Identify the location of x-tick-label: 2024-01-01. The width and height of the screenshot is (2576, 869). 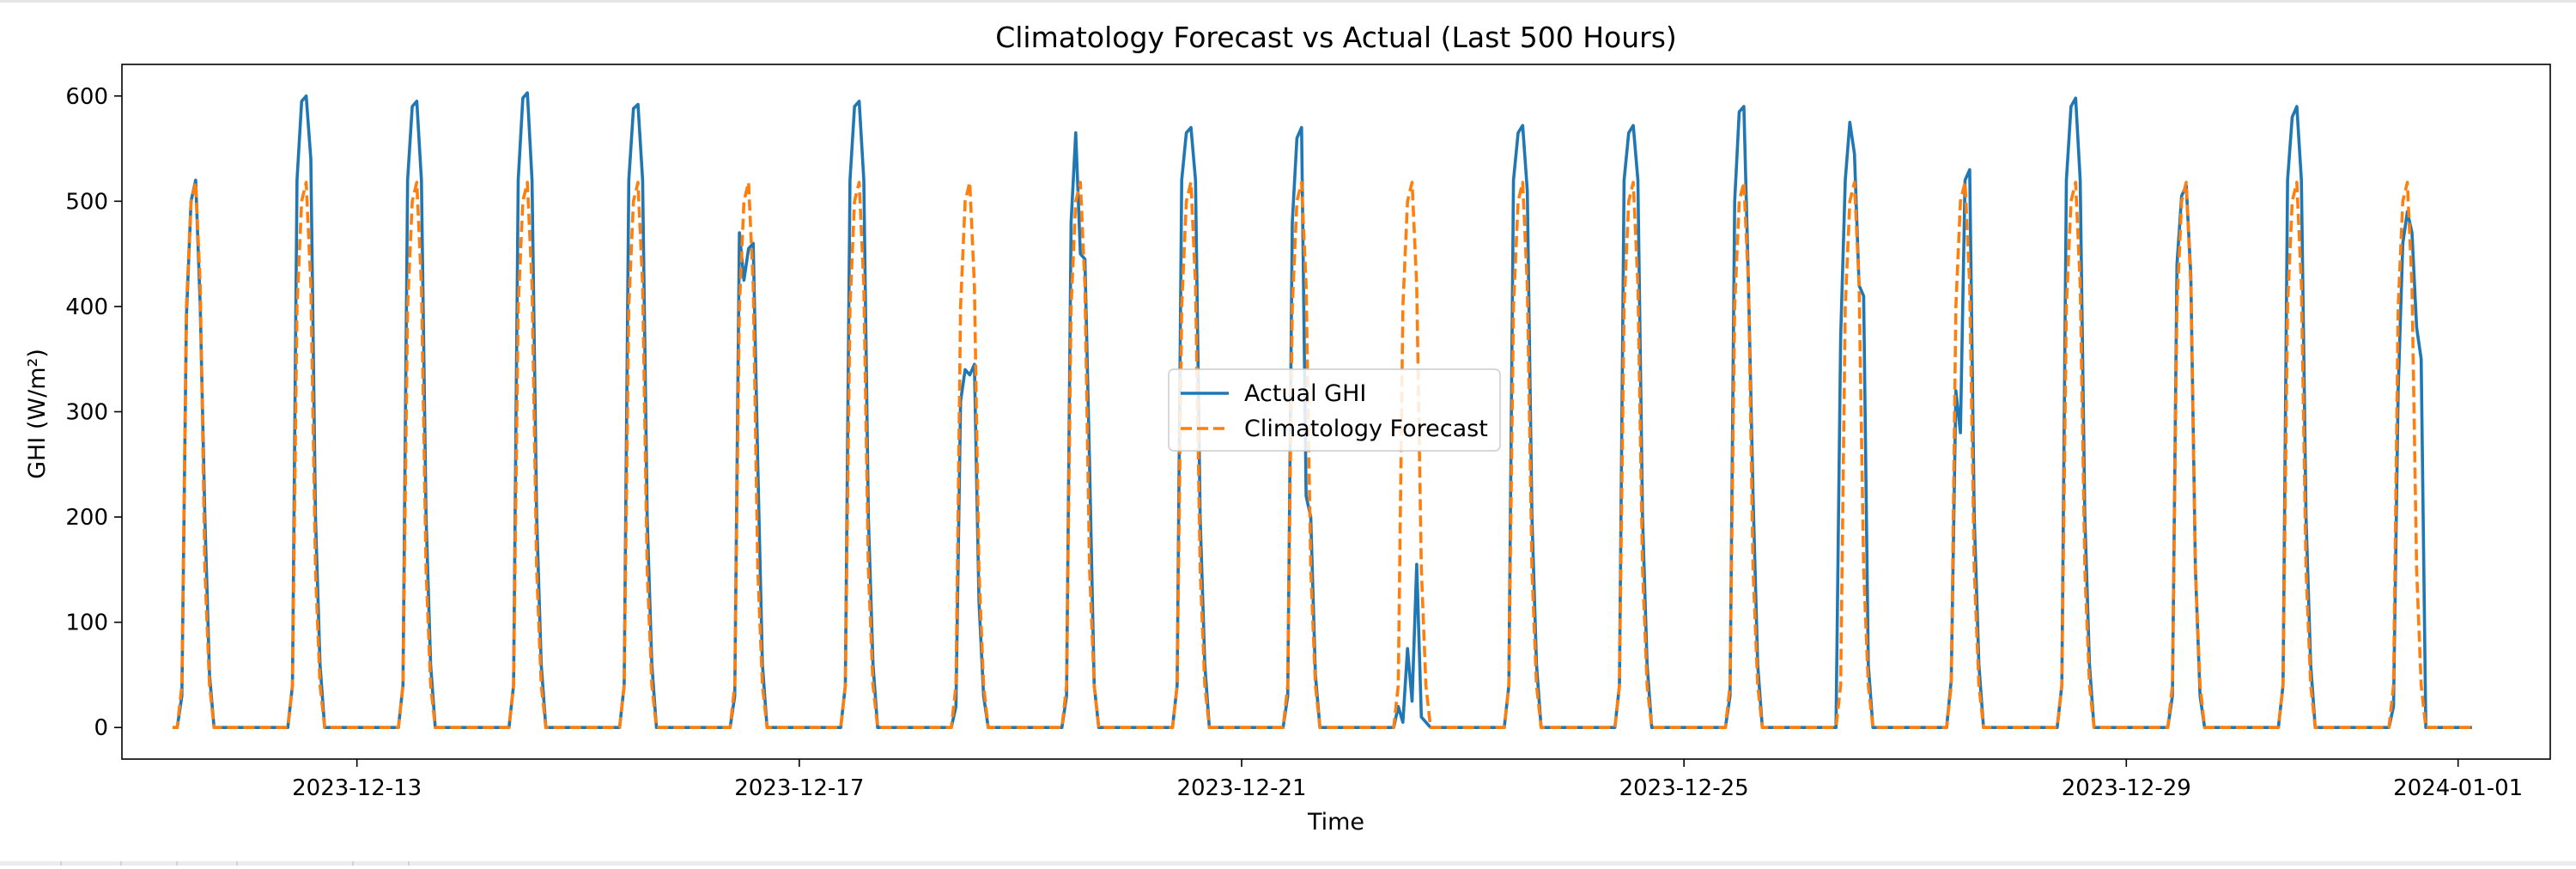
(2458, 788).